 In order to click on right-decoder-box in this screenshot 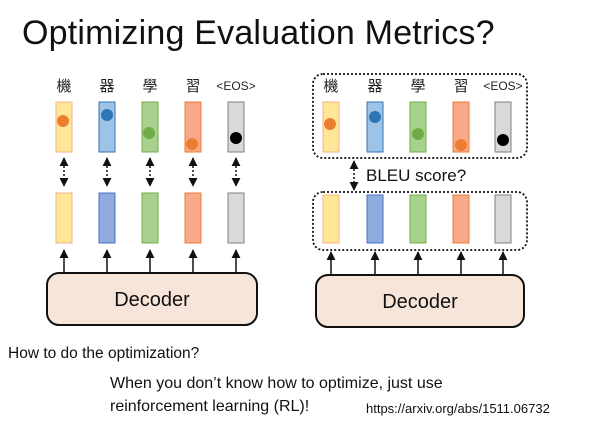, I will do `click(420, 301)`.